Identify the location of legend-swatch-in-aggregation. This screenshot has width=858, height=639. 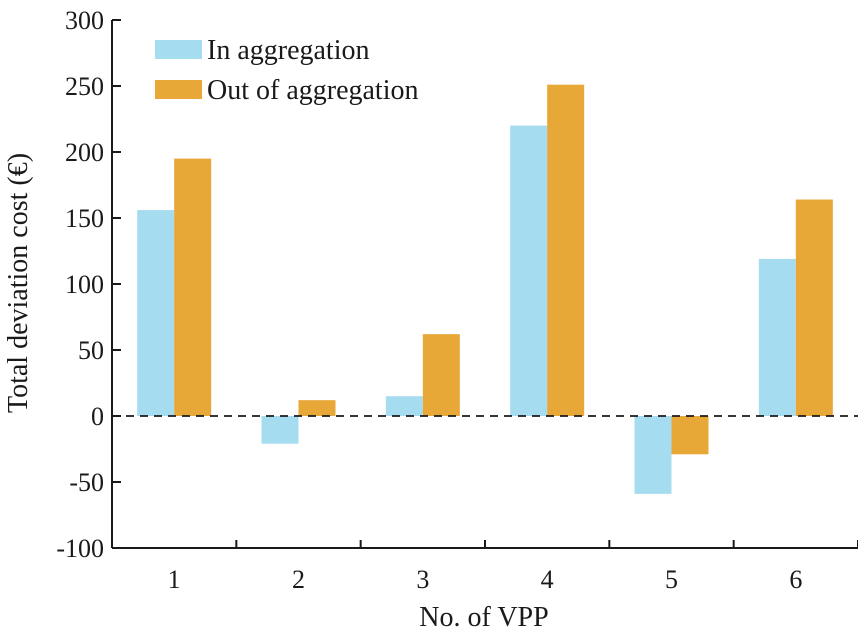
(178, 49).